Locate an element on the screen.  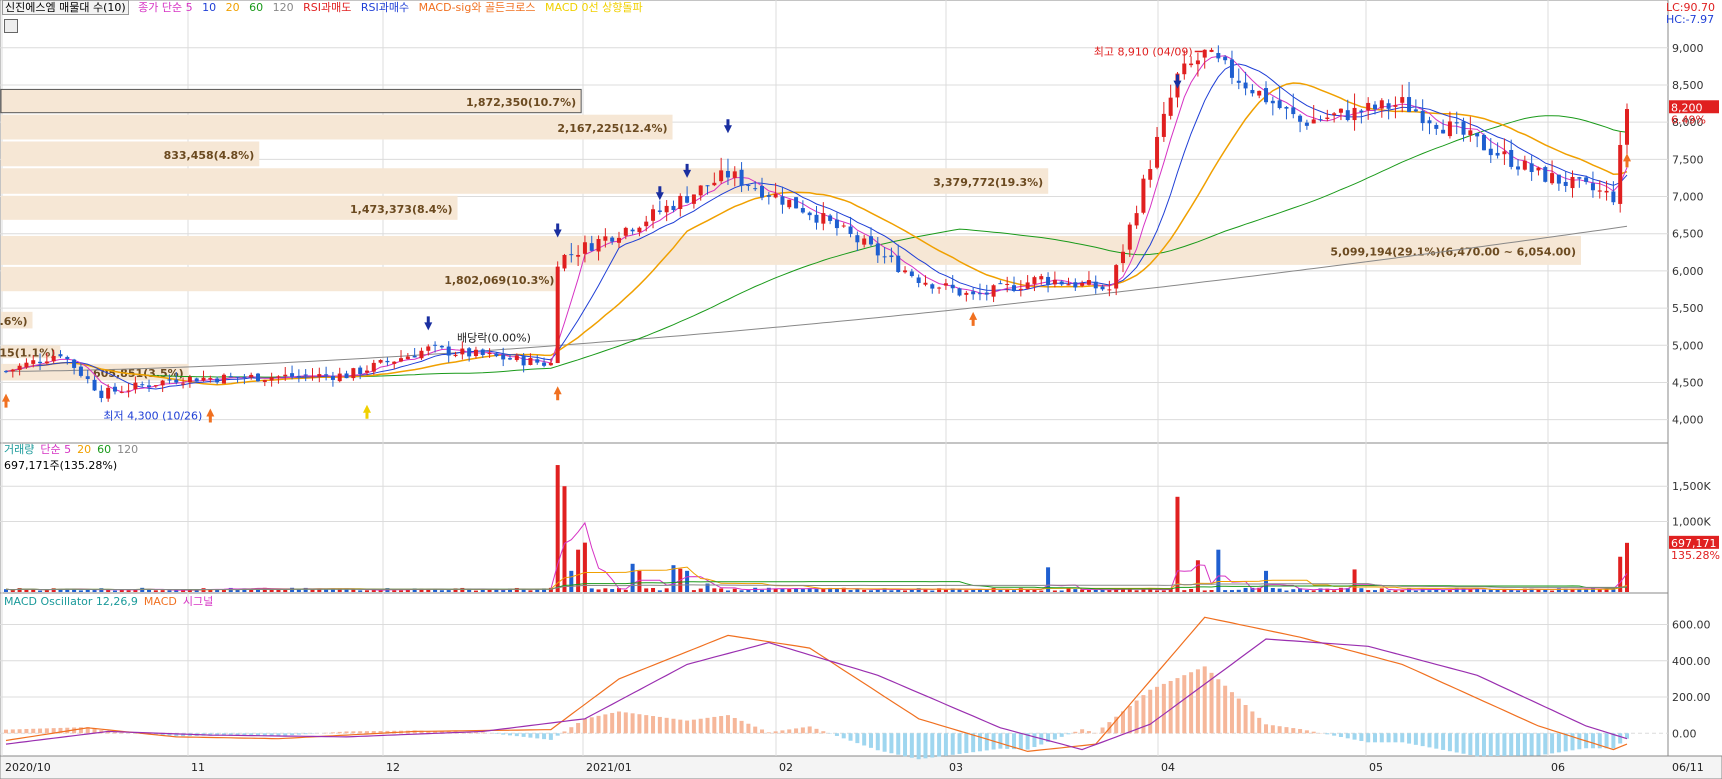
volume-profile-bar is located at coordinates (229, 207).